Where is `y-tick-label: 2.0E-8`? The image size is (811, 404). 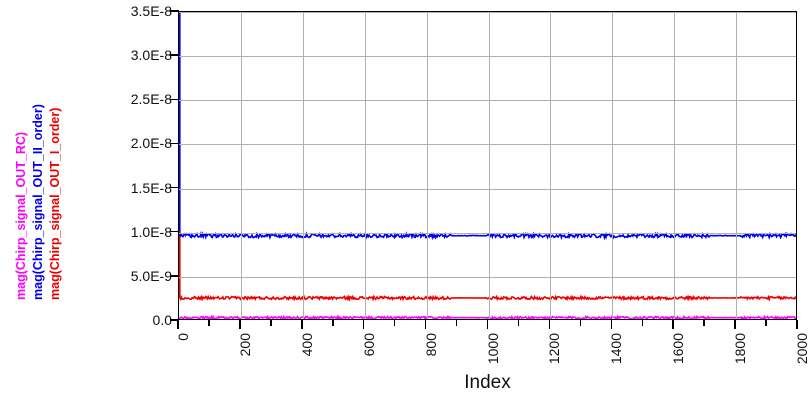
y-tick-label: 2.0E-8 is located at coordinates (151, 143).